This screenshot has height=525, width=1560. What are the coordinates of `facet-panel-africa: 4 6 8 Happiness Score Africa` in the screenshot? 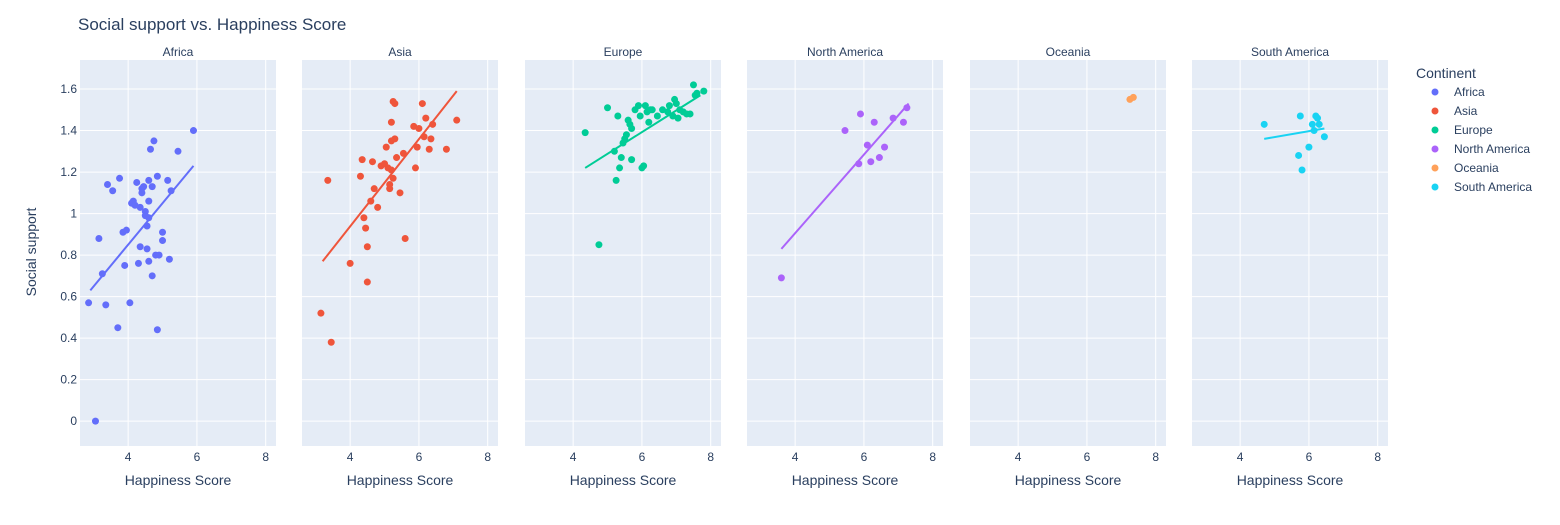 It's located at (178, 266).